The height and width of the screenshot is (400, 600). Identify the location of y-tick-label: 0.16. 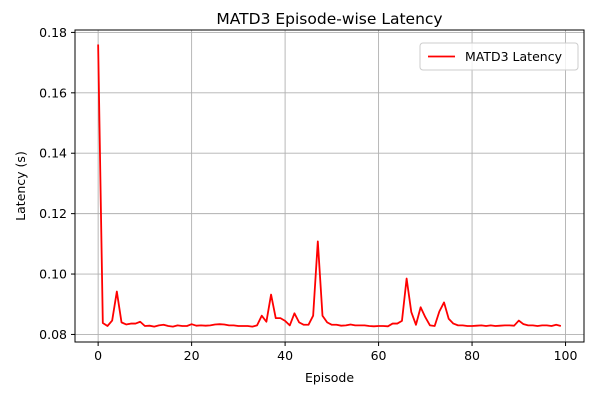
(53, 92).